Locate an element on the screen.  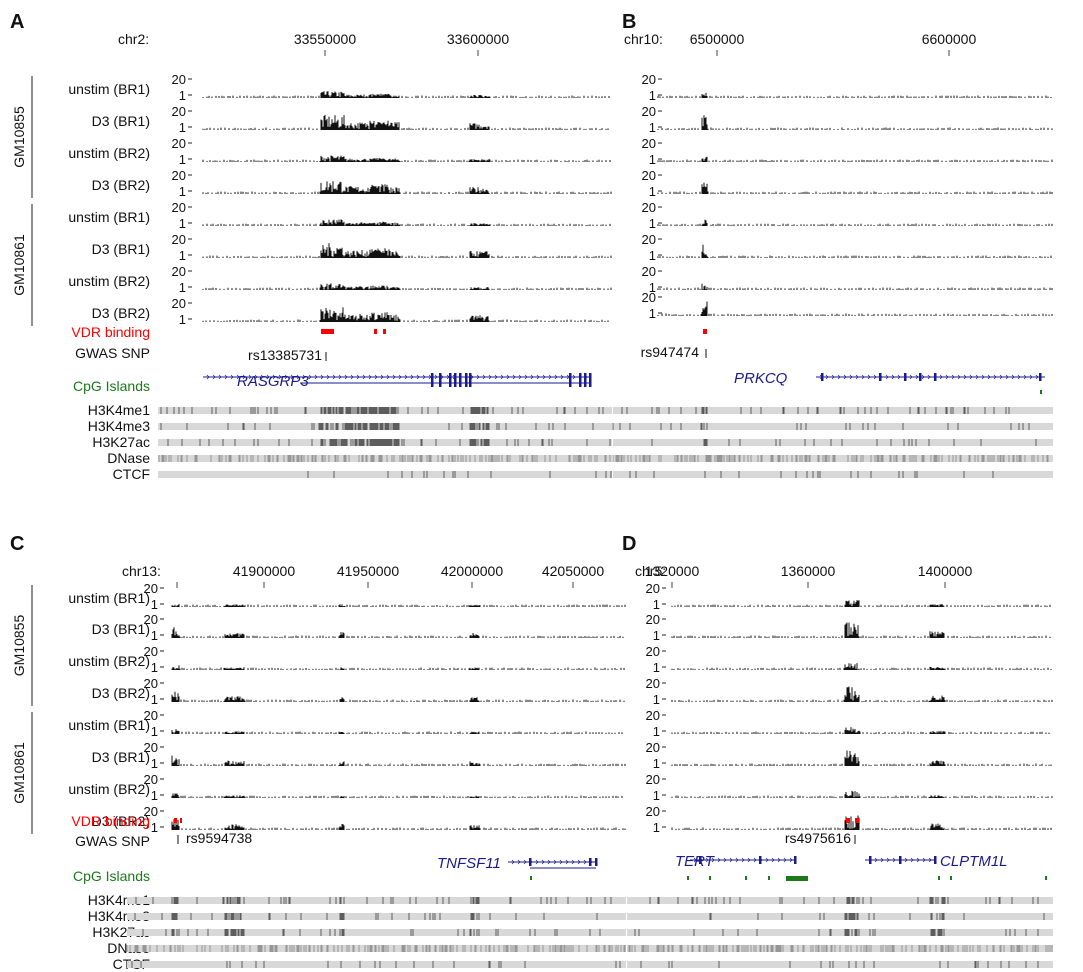
gene-name: RASGRP3 is located at coordinates (273, 381).